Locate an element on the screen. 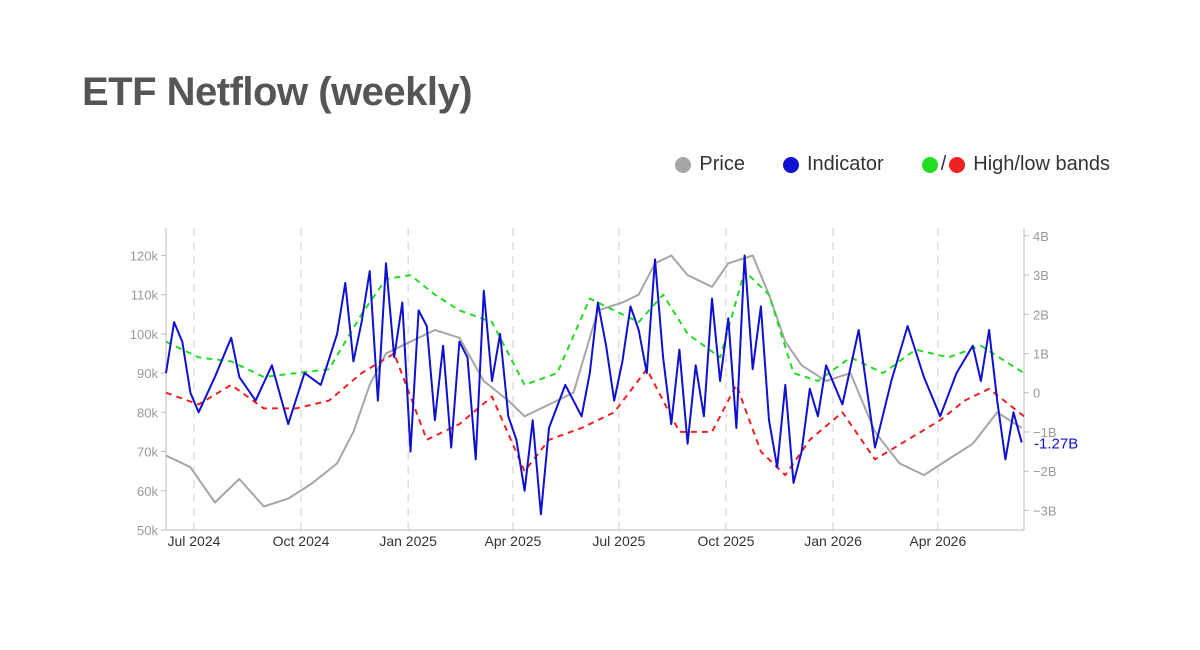 The width and height of the screenshot is (1200, 650). x-tick-label: Jan 2026 is located at coordinates (833, 541).